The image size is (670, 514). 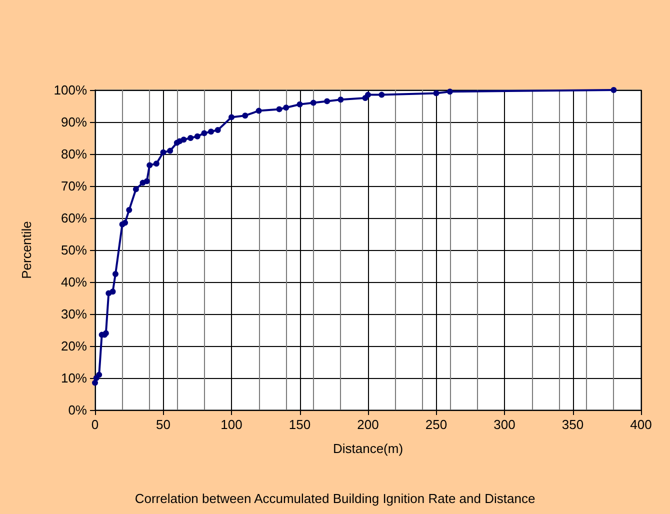 I want to click on x-tick-label: 350, so click(x=573, y=424).